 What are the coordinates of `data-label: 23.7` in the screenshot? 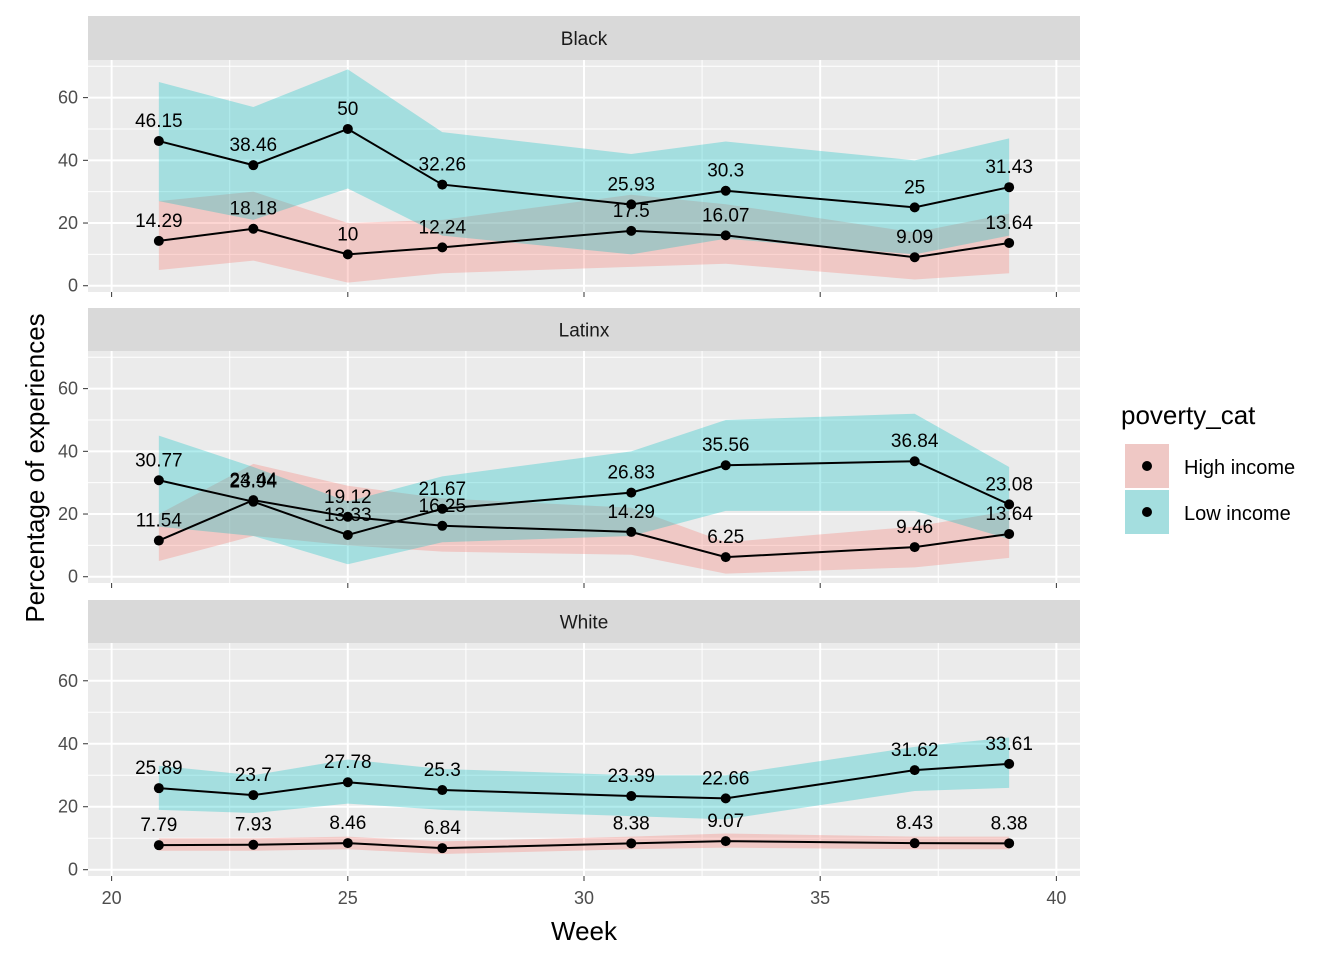 It's located at (253, 775).